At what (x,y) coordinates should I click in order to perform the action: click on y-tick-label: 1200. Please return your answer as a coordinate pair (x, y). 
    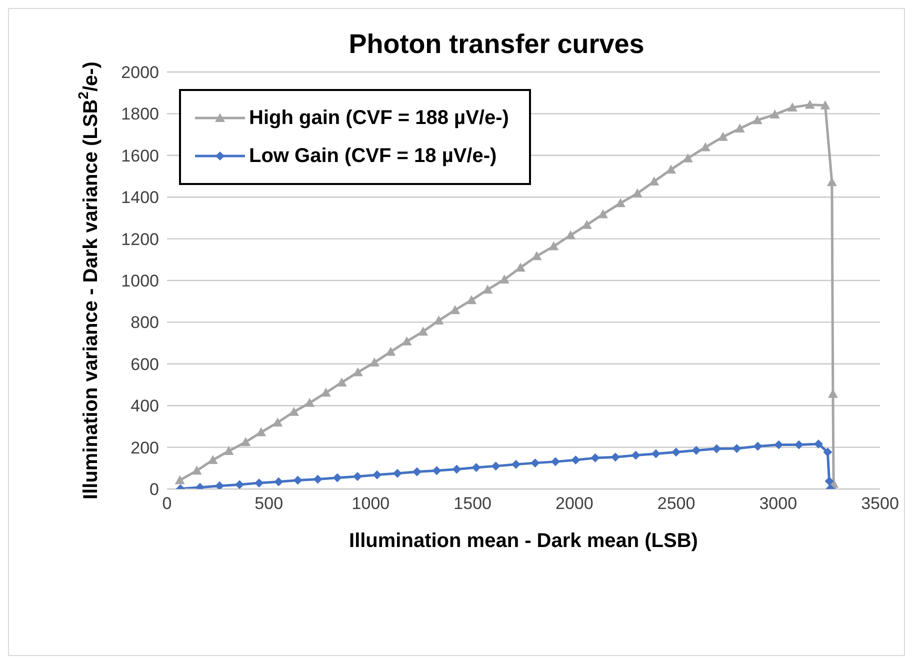
    Looking at the image, I should click on (140, 239).